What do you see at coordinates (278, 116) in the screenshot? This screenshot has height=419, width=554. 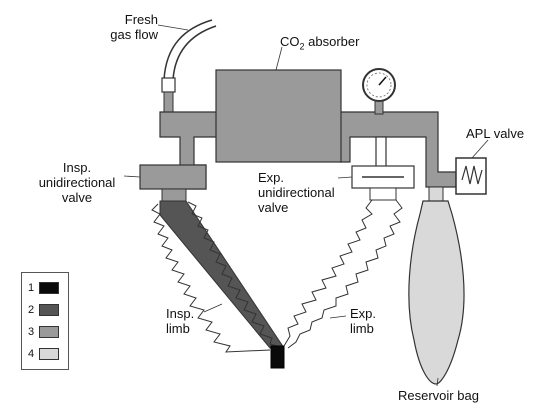 I see `co2-absorber-canister` at bounding box center [278, 116].